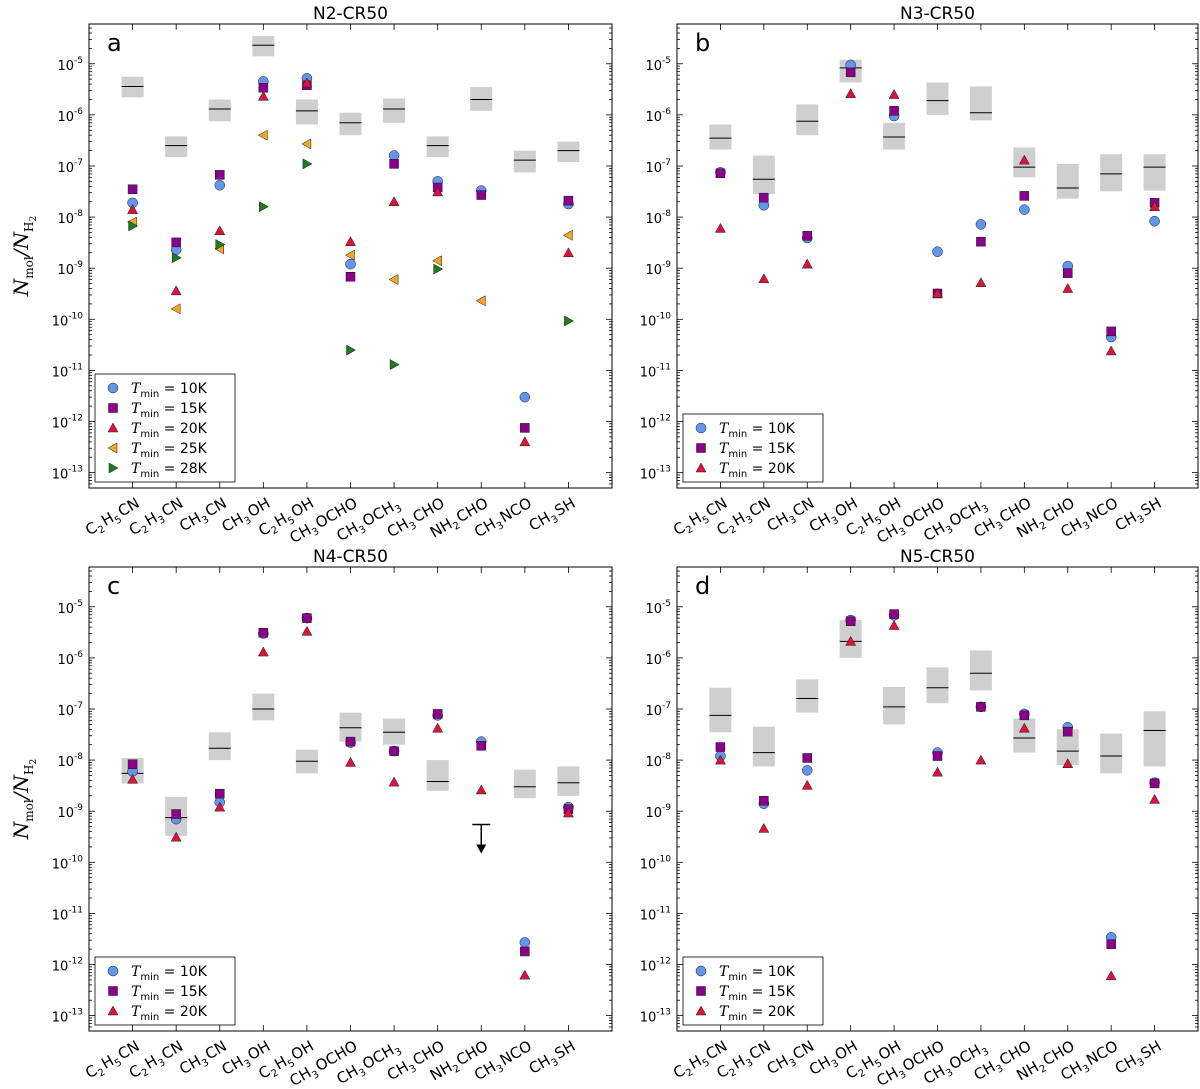  Describe the element at coordinates (702, 43) in the screenshot. I see `panel-label: b` at that location.